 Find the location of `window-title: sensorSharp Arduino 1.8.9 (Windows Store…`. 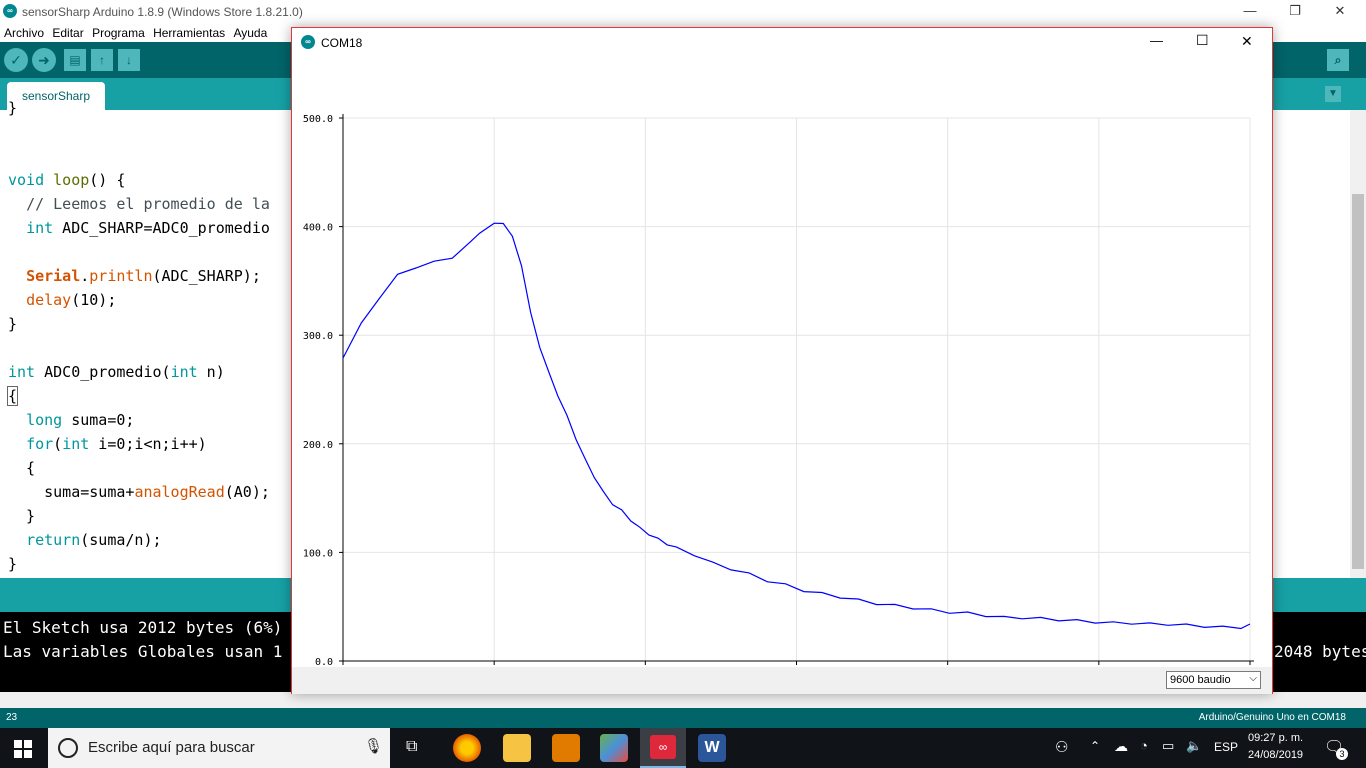

window-title: sensorSharp Arduino 1.8.9 (Windows Store… is located at coordinates (162, 12).